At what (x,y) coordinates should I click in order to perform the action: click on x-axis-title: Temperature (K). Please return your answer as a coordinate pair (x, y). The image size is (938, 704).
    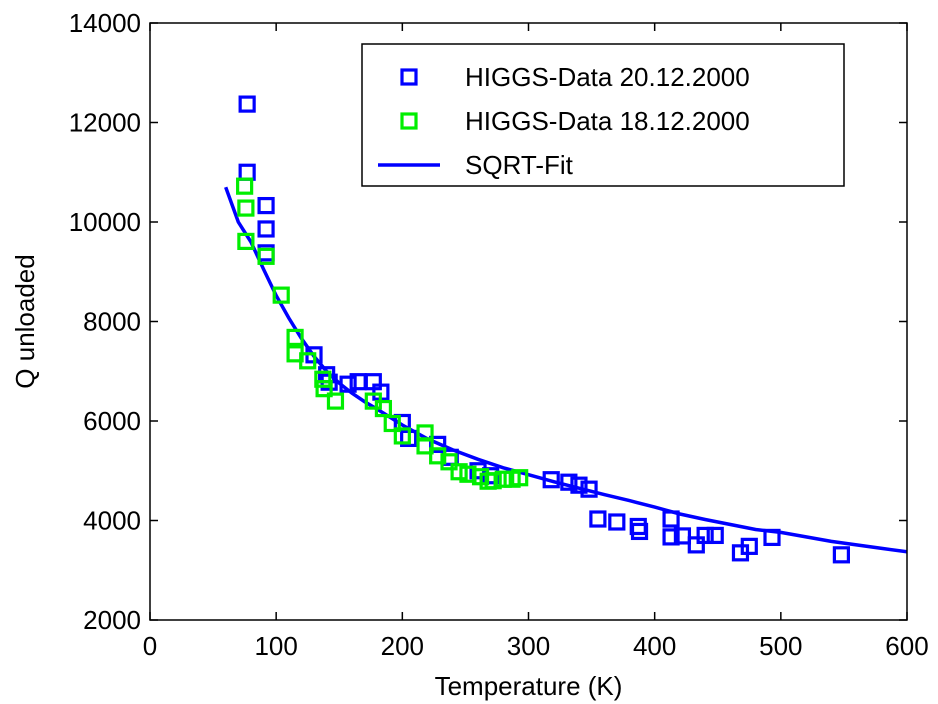
    Looking at the image, I should click on (529, 686).